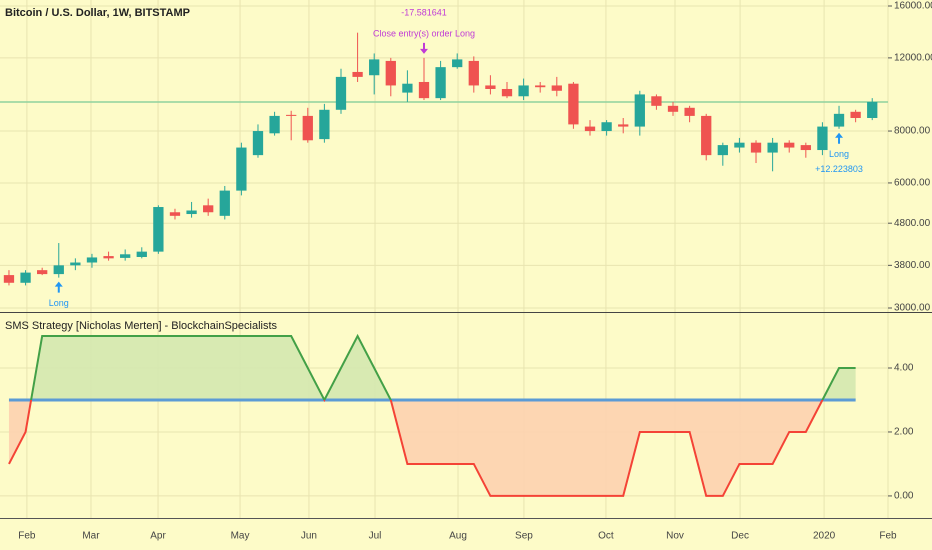 Image resolution: width=932 pixels, height=550 pixels. What do you see at coordinates (606, 536) in the screenshot?
I see `x-tick-label: Oct` at bounding box center [606, 536].